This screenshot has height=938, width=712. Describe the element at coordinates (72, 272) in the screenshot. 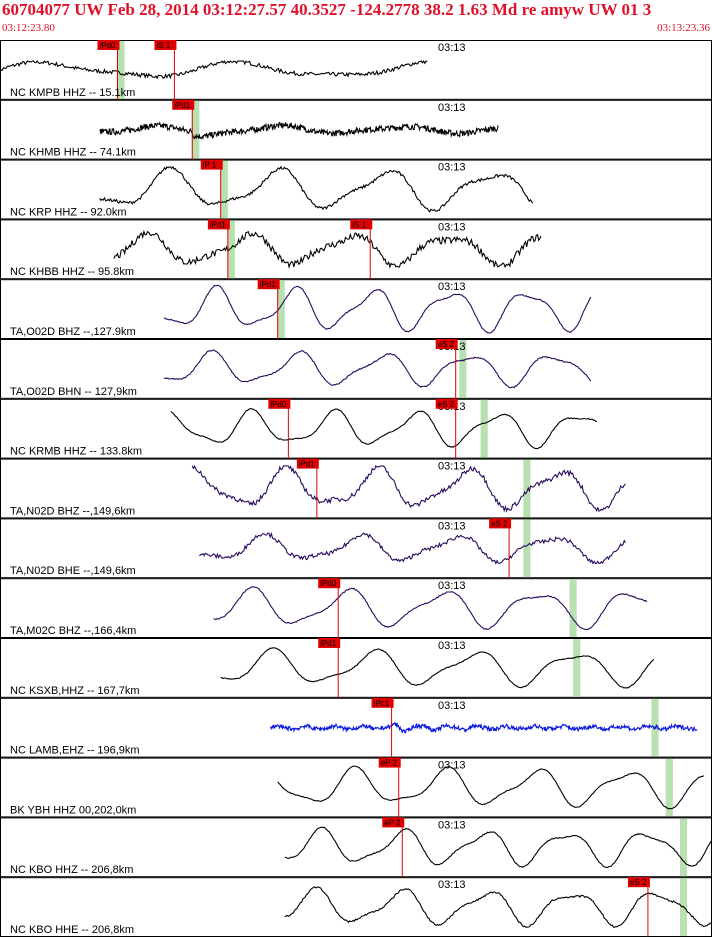

I see `station-label: NC KHBB HHZ -- 95.8km` at that location.